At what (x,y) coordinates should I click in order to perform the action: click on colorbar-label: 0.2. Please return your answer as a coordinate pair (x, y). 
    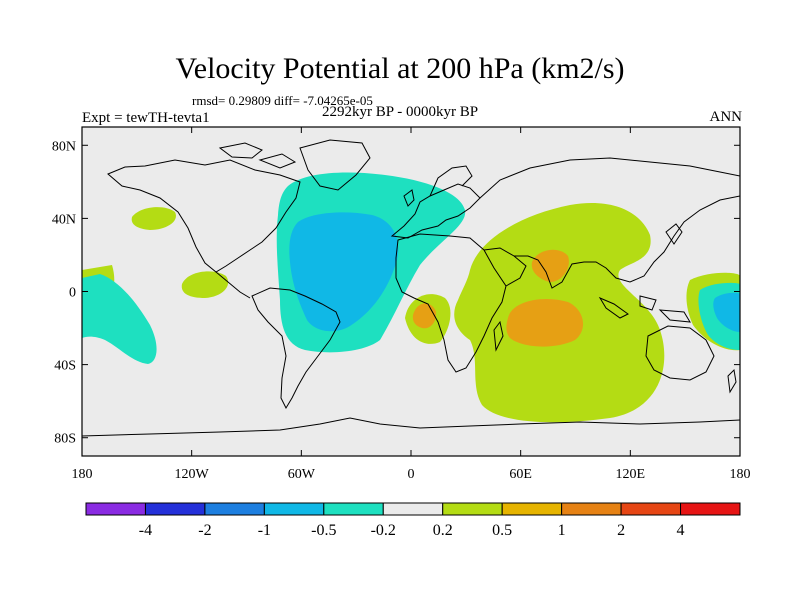
    Looking at the image, I should click on (443, 530).